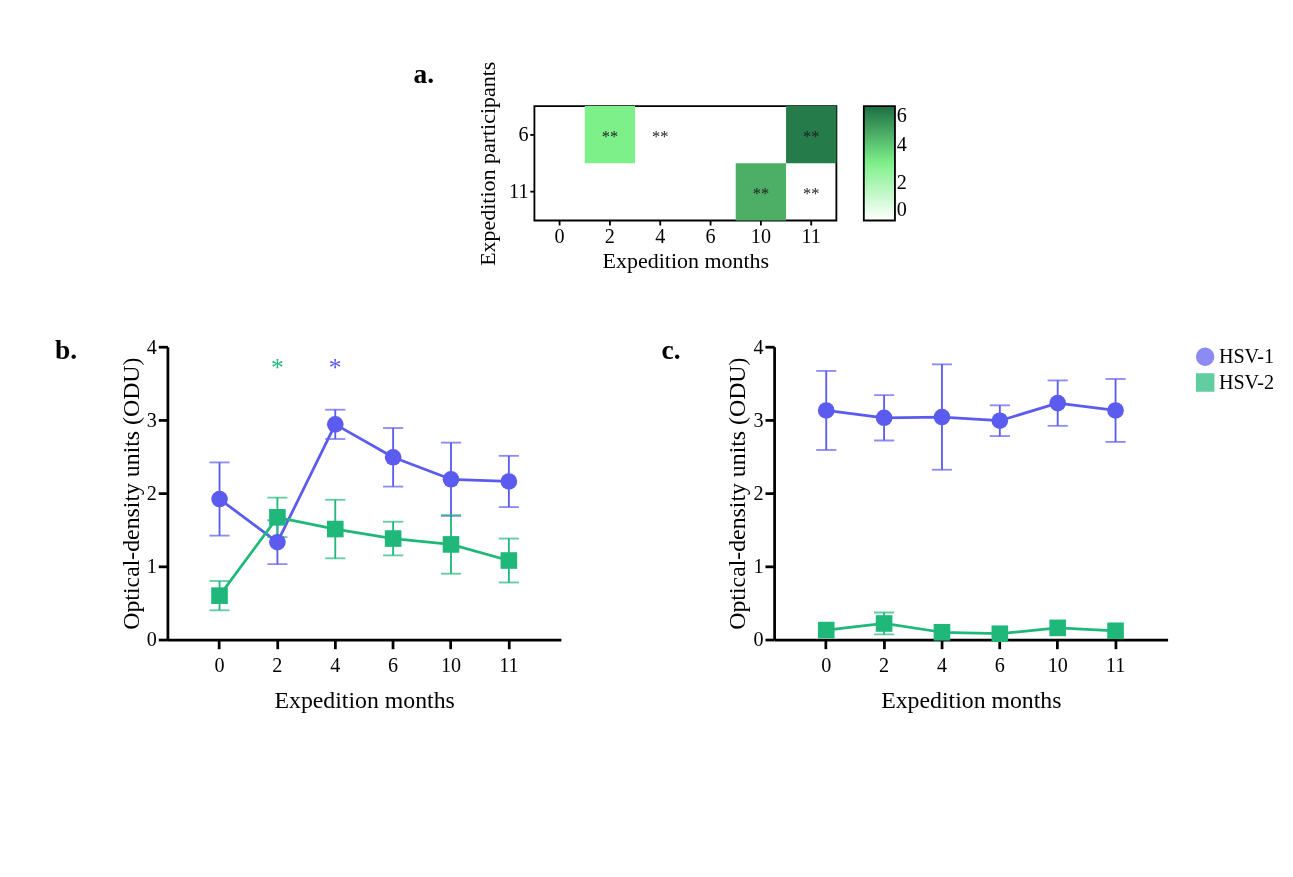 The height and width of the screenshot is (877, 1293). What do you see at coordinates (488, 163) in the screenshot?
I see `y-axis-title: Expedition participants` at bounding box center [488, 163].